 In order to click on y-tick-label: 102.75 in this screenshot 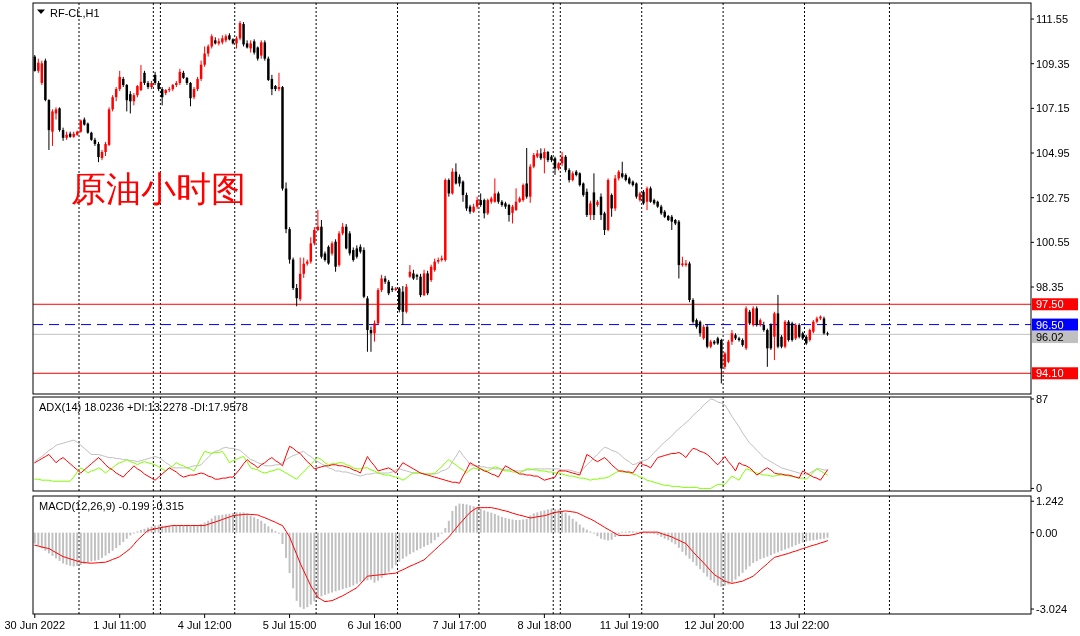, I will do `click(1053, 197)`.